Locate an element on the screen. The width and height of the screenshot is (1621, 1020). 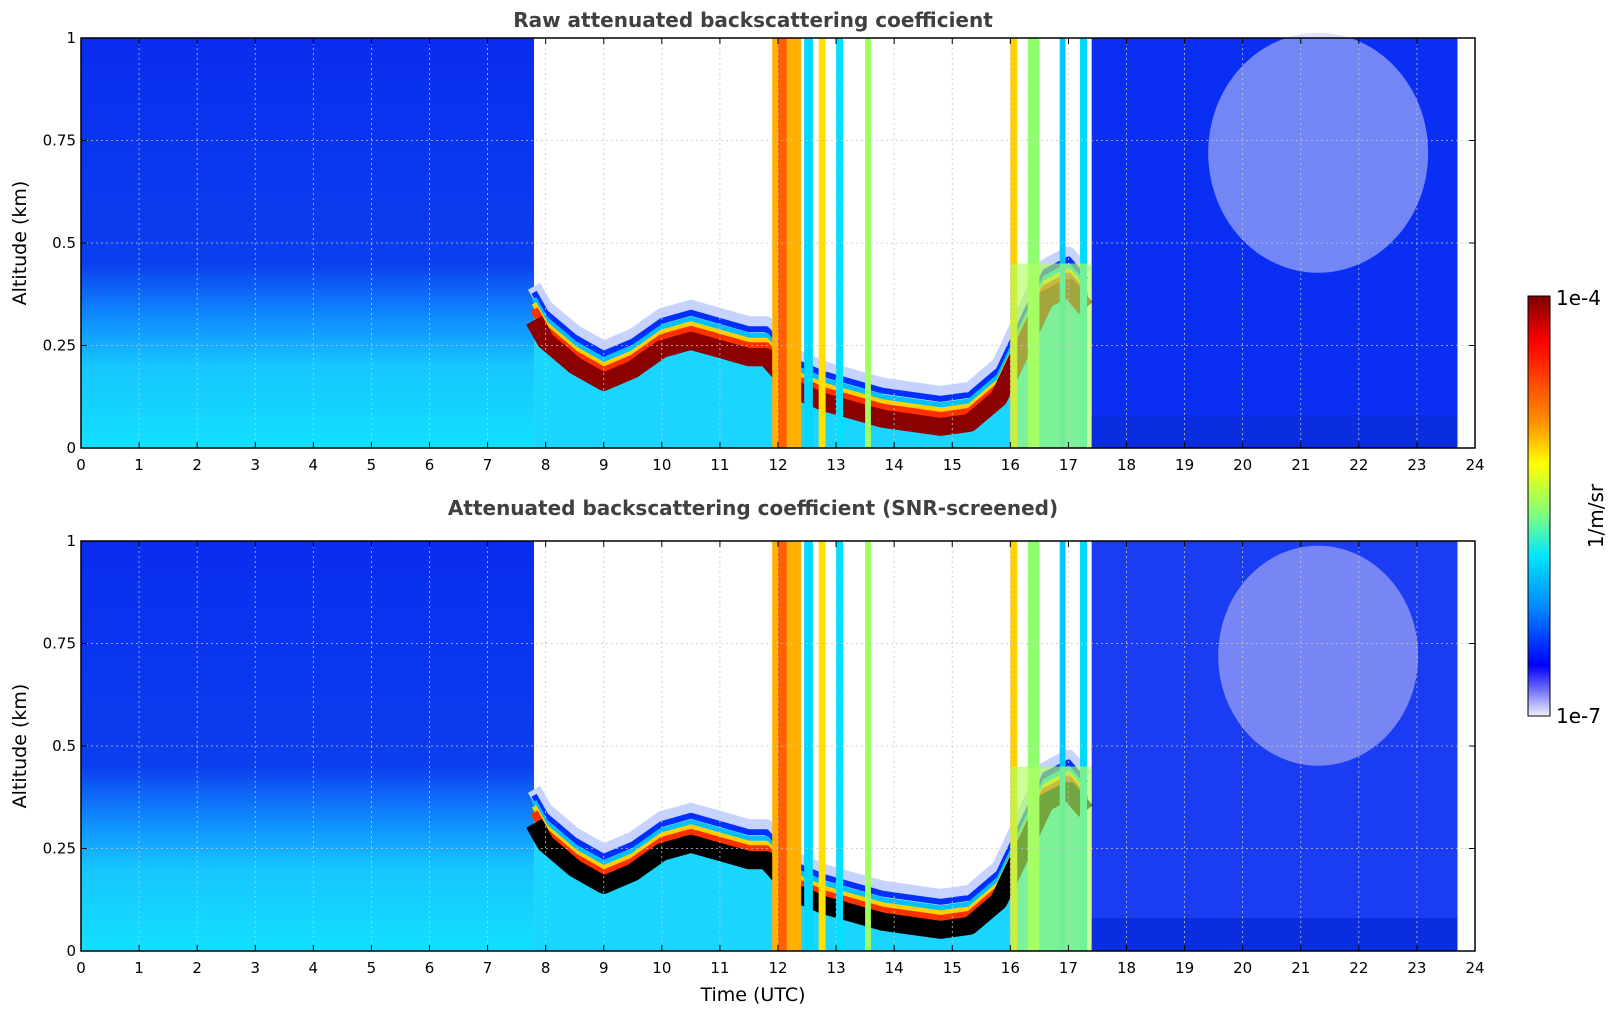
evening-noise-patch is located at coordinates (1318, 152).